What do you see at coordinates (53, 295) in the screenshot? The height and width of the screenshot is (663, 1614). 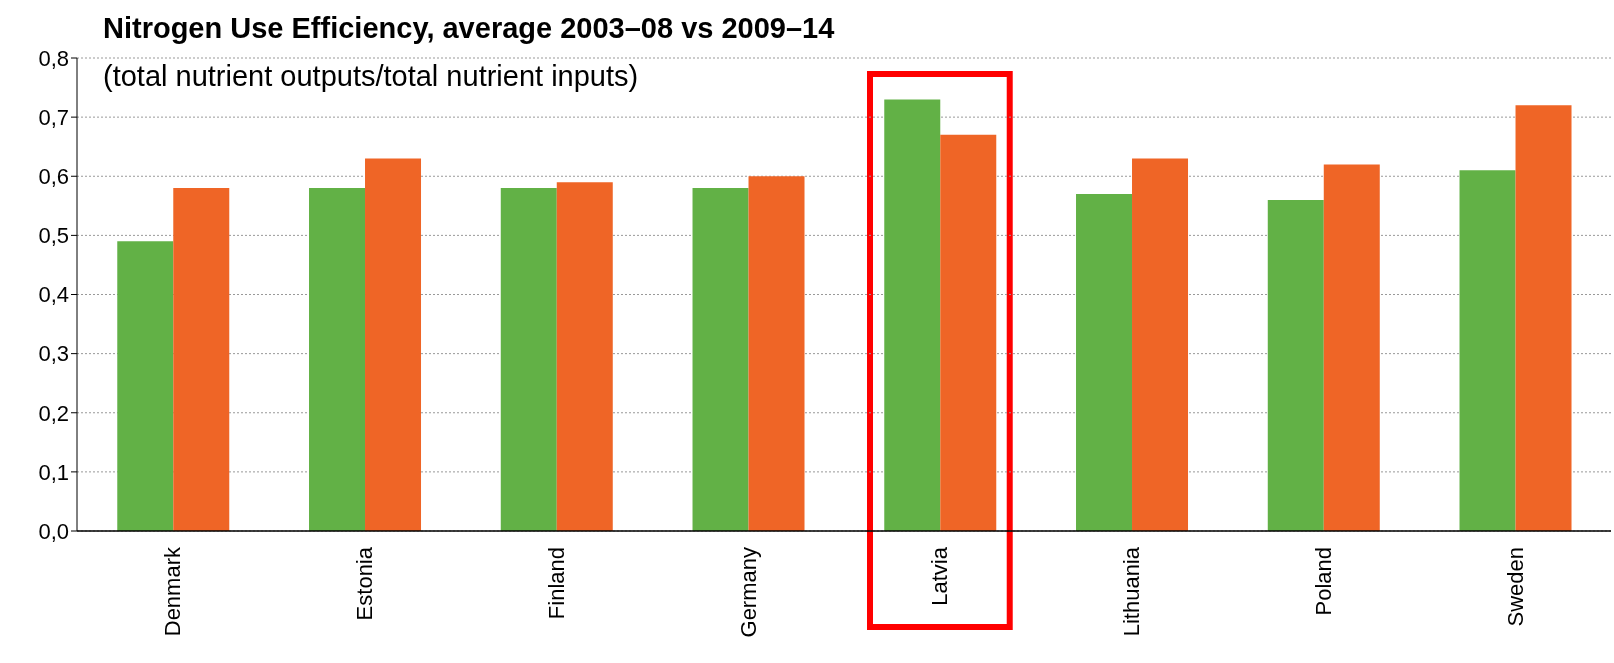 I see `y-tick-label: 0,4` at bounding box center [53, 295].